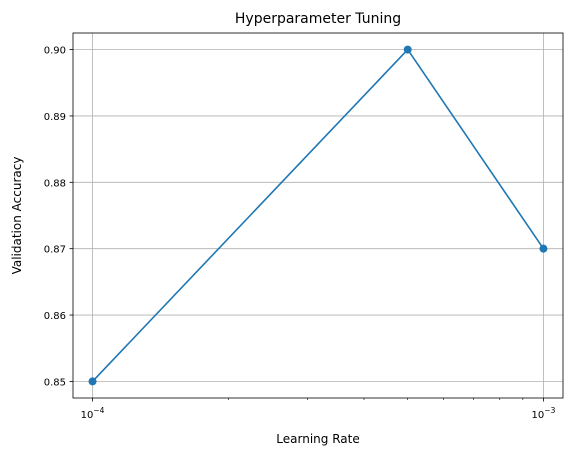  Describe the element at coordinates (55, 51) in the screenshot. I see `y-tick-label: 0.90` at that location.